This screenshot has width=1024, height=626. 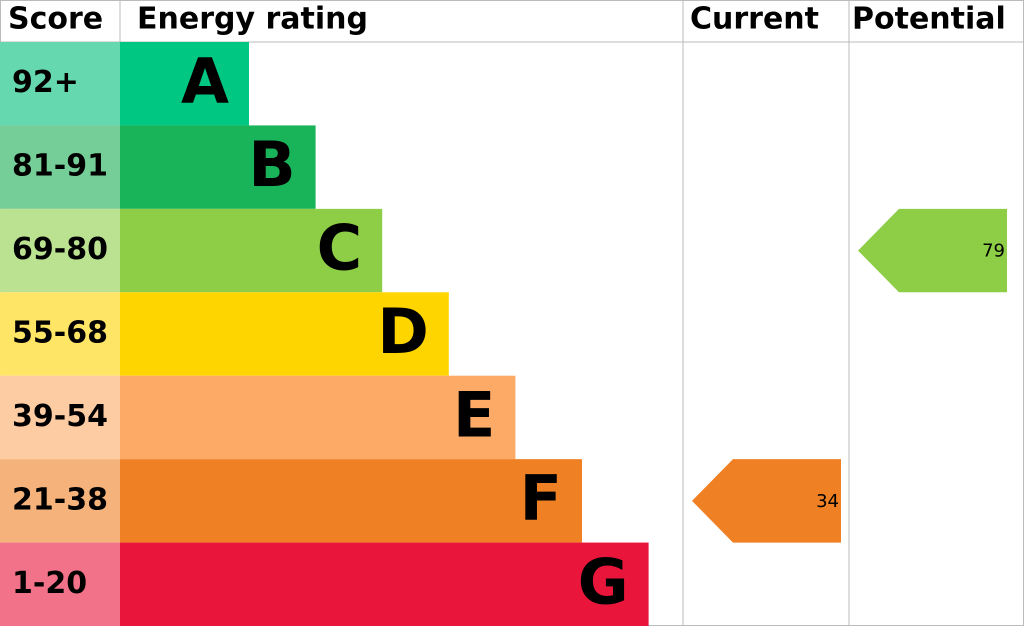 I want to click on rating-letter: B, so click(x=271, y=164).